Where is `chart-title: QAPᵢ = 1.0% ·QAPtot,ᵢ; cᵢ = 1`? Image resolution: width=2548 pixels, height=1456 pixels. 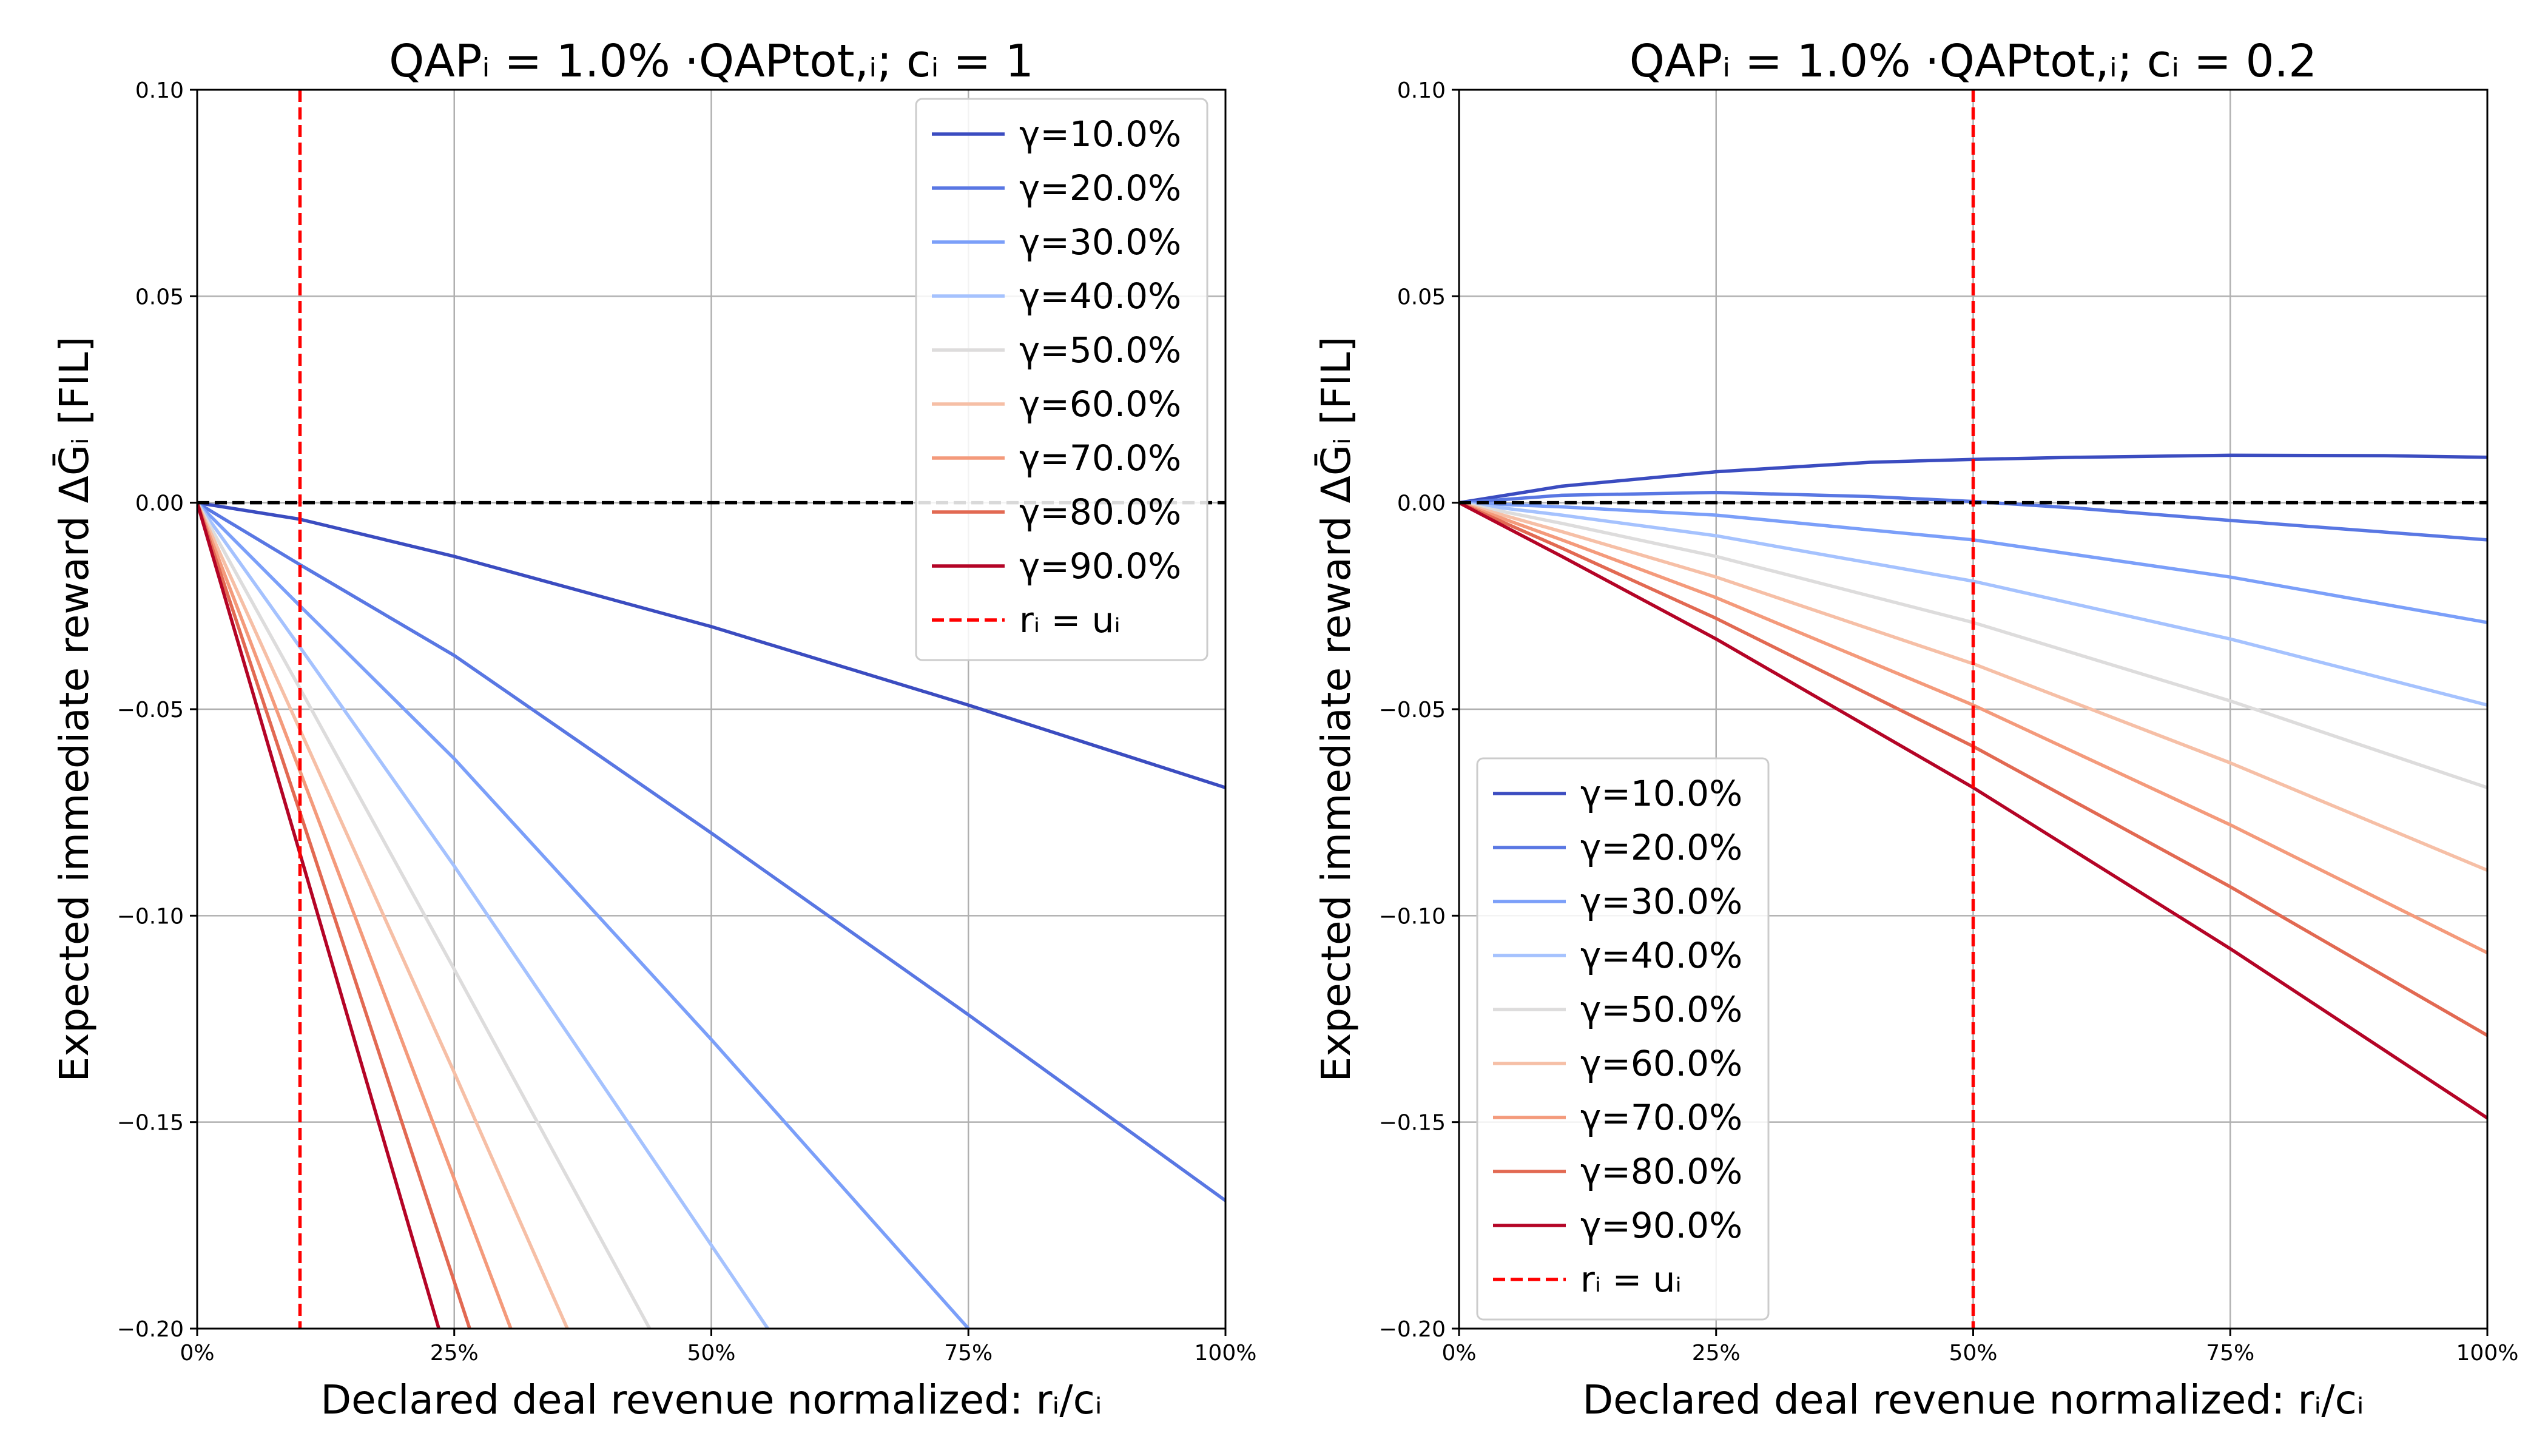
chart-title: QAPᵢ = 1.0% ·QAPtot,ᵢ; cᵢ = 1 is located at coordinates (711, 61).